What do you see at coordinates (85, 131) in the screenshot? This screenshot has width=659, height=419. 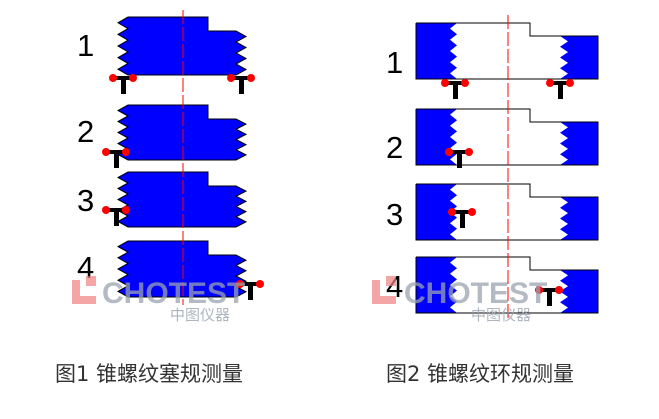 I see `plug-label-2: 2` at bounding box center [85, 131].